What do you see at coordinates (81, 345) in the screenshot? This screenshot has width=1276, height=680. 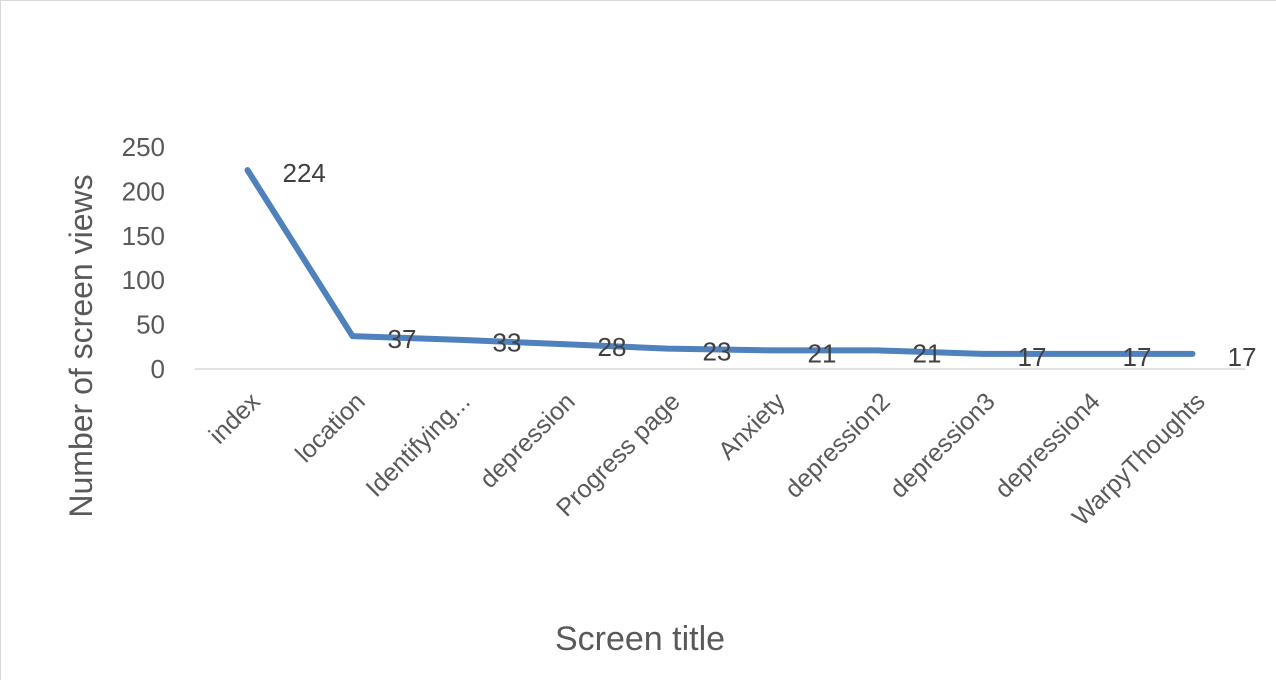 I see `y-axis-title: Number of screen views` at bounding box center [81, 345].